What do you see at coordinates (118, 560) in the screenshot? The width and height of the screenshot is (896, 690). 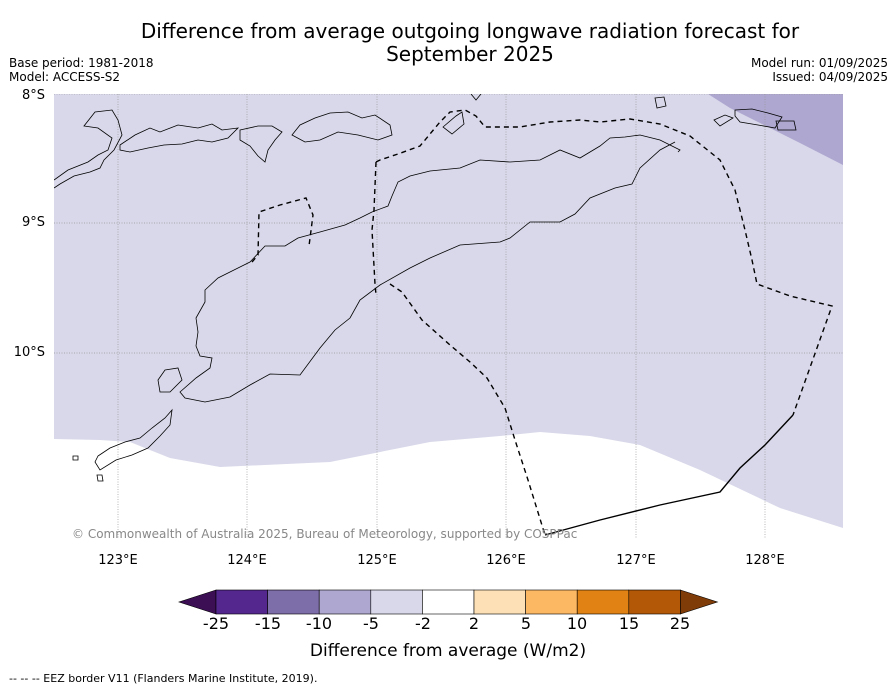 I see `lon-label-123e: 123°E` at bounding box center [118, 560].